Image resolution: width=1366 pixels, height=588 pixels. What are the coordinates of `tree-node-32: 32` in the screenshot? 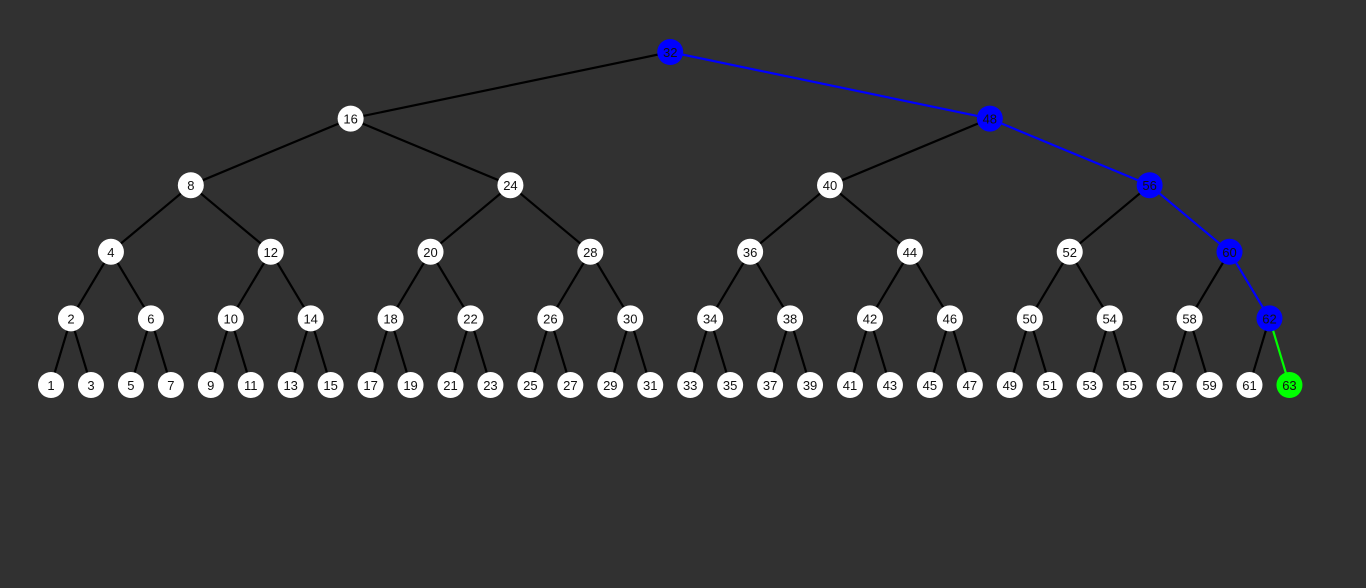 It's located at (670, 52).